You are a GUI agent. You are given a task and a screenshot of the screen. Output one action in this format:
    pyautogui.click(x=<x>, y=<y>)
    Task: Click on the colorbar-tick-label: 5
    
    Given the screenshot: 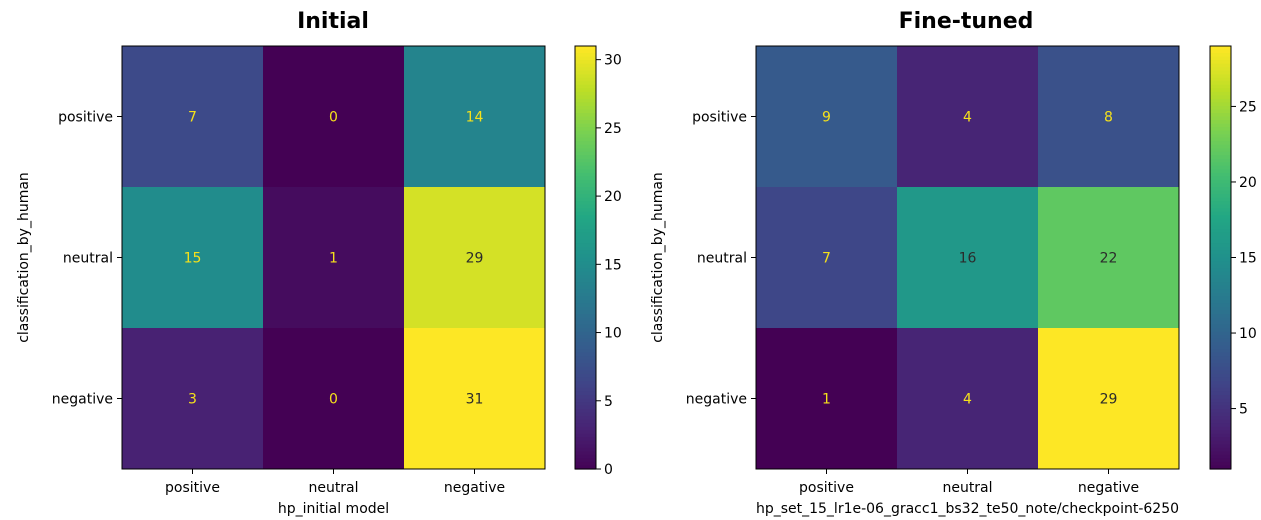 What is the action you would take?
    pyautogui.click(x=1243, y=410)
    